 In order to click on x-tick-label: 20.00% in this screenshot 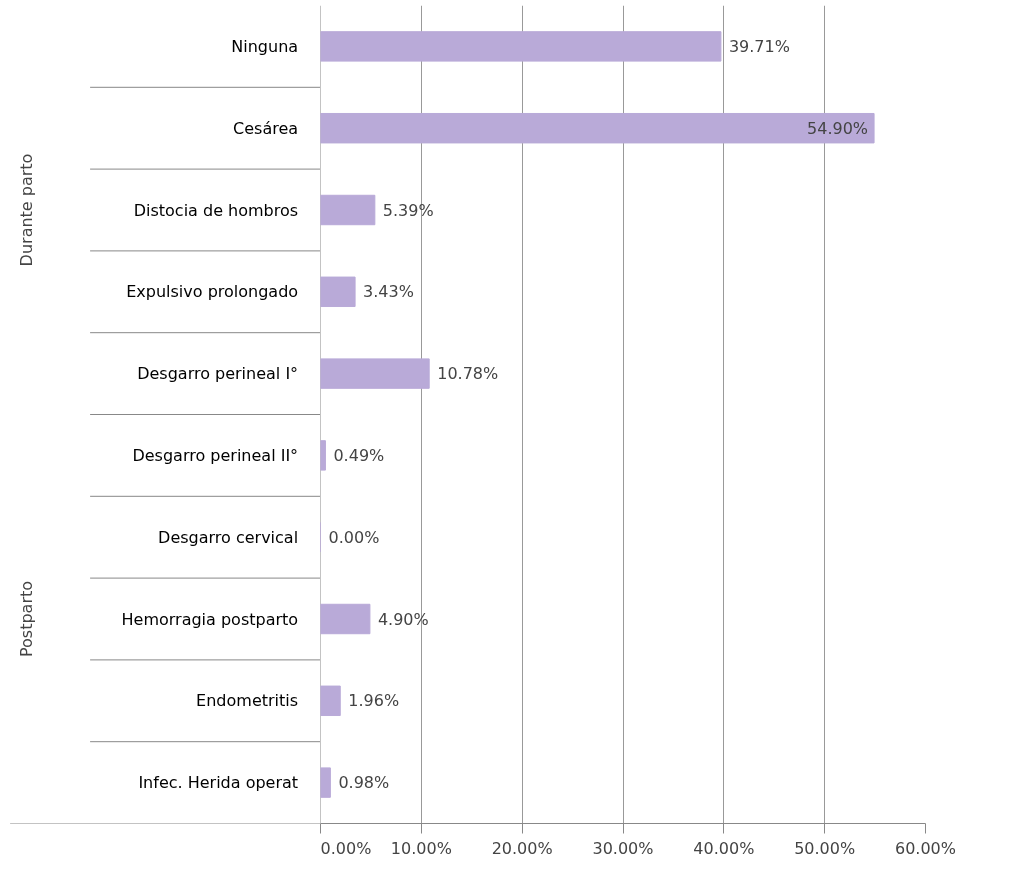, I will do `click(522, 848)`.